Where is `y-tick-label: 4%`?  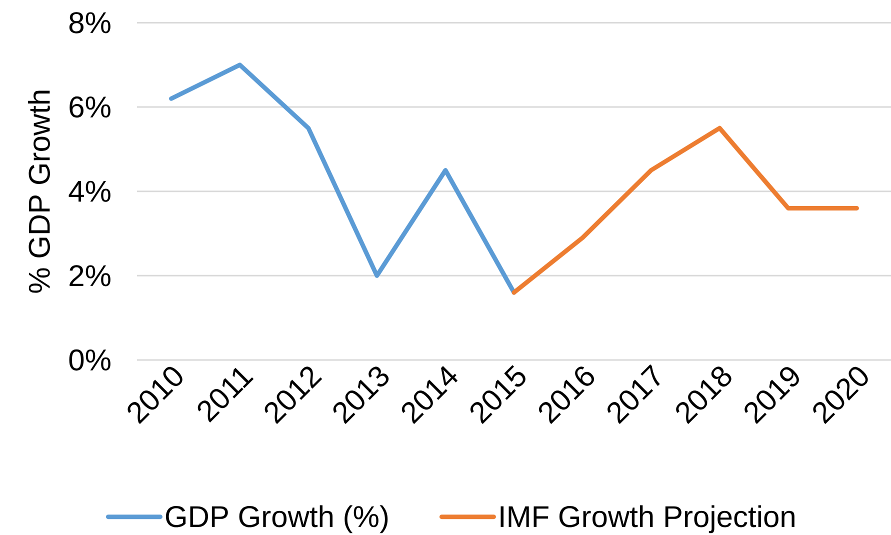
y-tick-label: 4% is located at coordinates (89, 191).